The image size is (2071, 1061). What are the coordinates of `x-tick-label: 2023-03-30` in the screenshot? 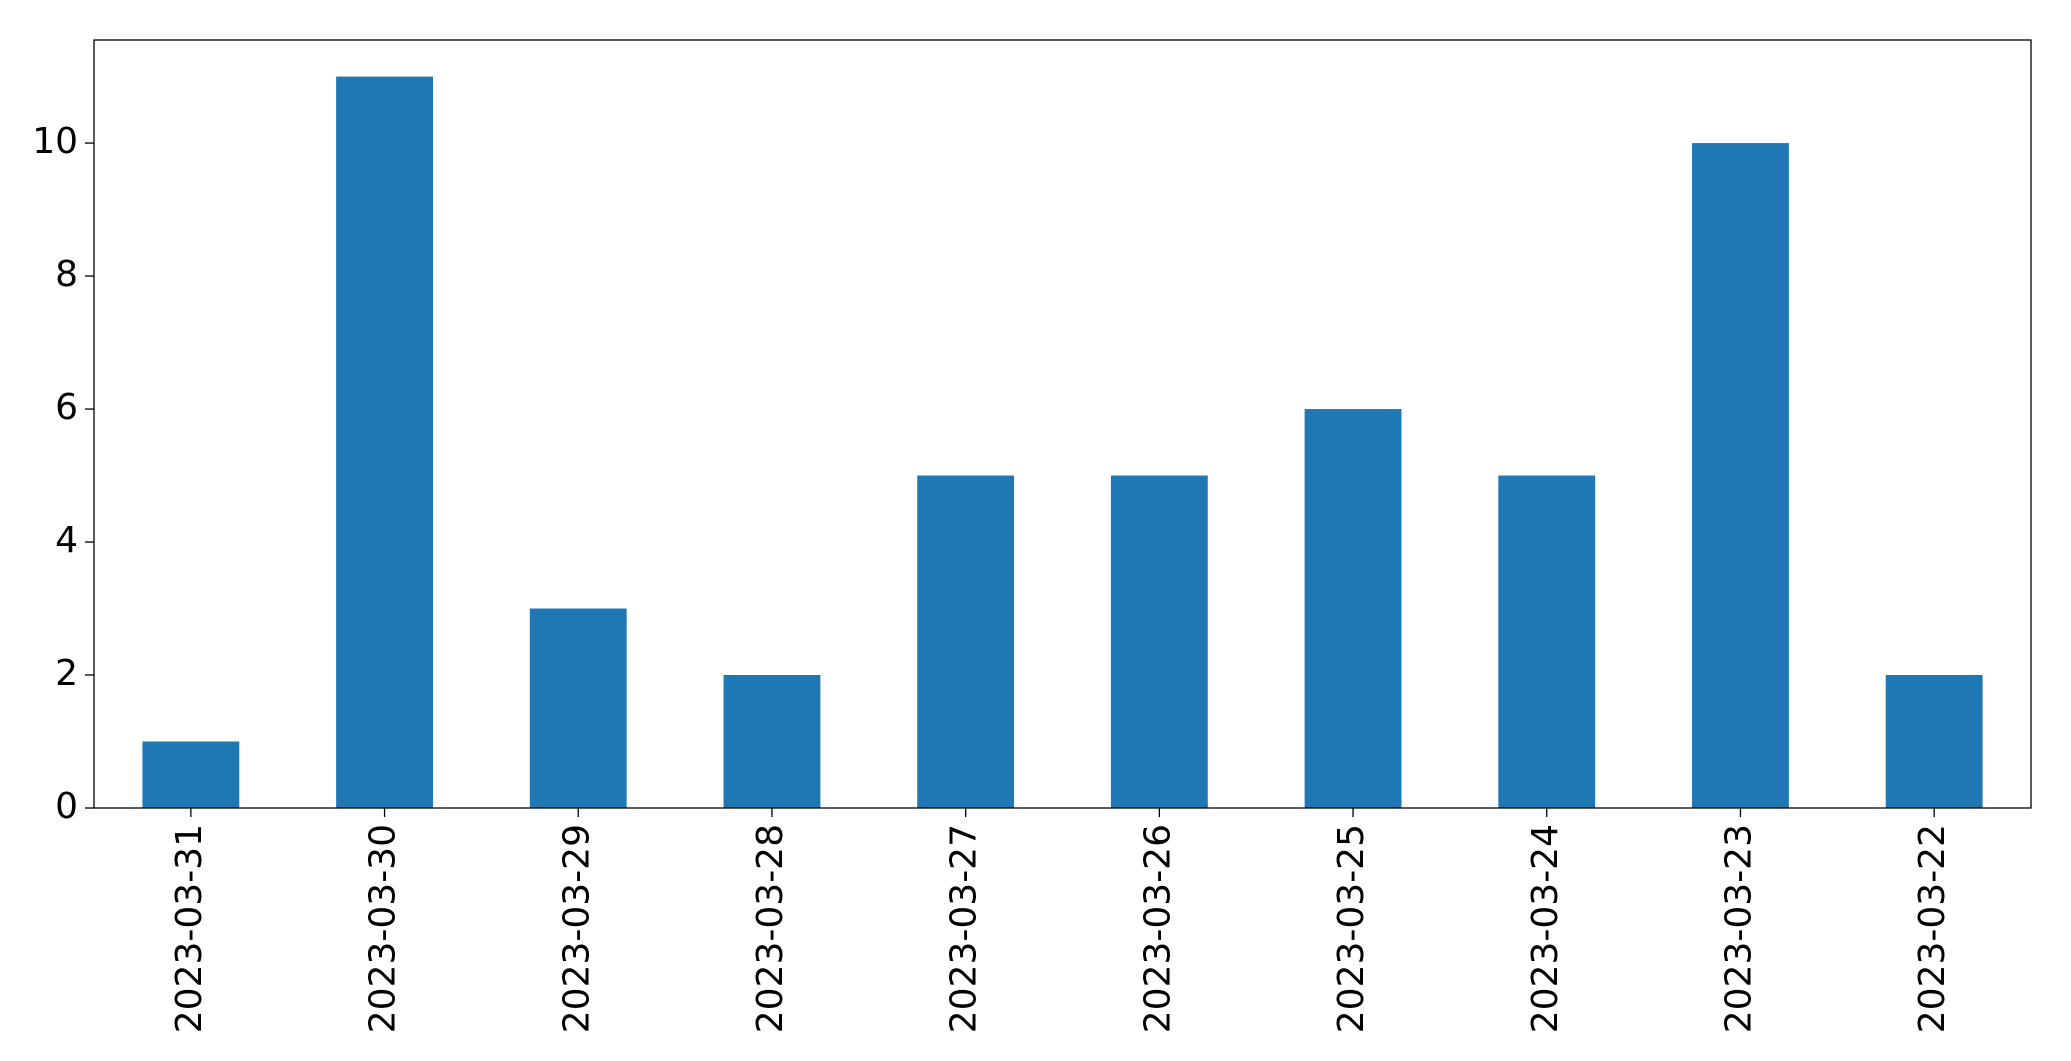 It's located at (383, 928).